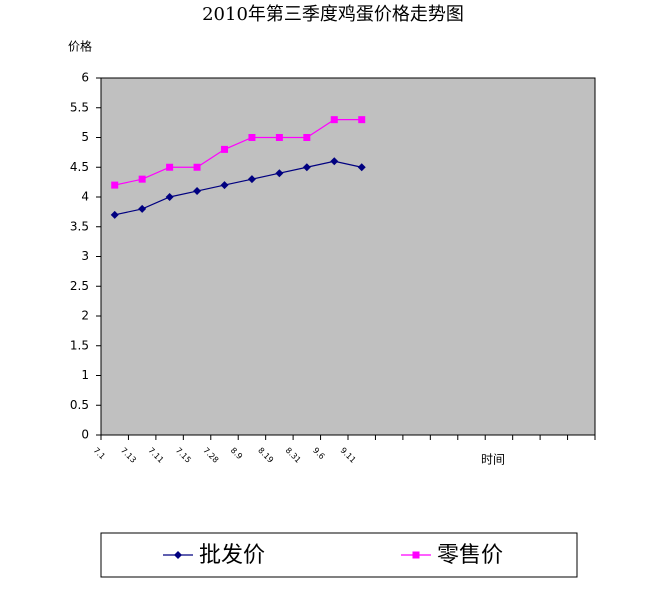  What do you see at coordinates (236, 453) in the screenshot?
I see `x-tick-label: 8.9` at bounding box center [236, 453].